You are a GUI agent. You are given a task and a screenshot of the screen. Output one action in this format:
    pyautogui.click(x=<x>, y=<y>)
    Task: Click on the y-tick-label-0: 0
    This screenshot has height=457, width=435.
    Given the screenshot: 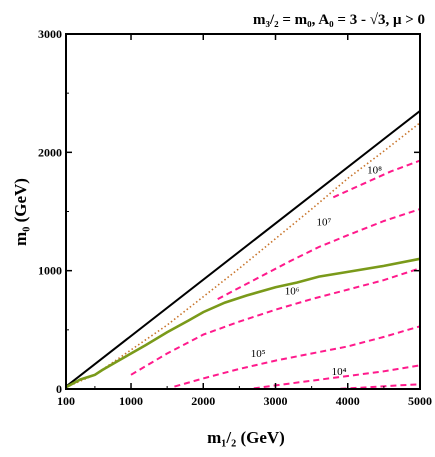 What is the action you would take?
    pyautogui.click(x=59, y=389)
    